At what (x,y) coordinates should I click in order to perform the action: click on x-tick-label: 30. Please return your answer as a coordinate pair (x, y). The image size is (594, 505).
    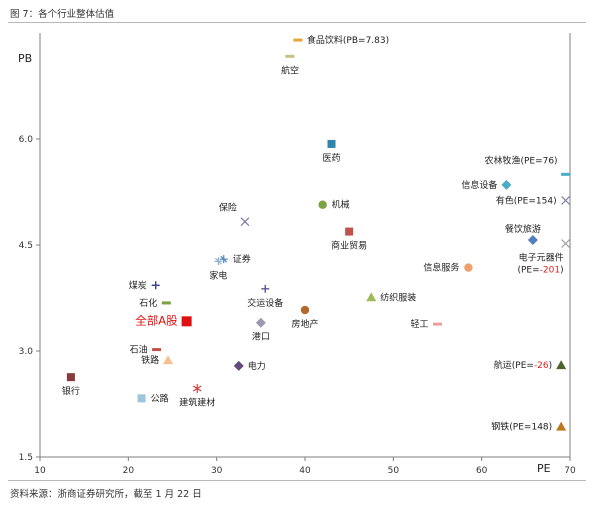
    Looking at the image, I should click on (217, 471).